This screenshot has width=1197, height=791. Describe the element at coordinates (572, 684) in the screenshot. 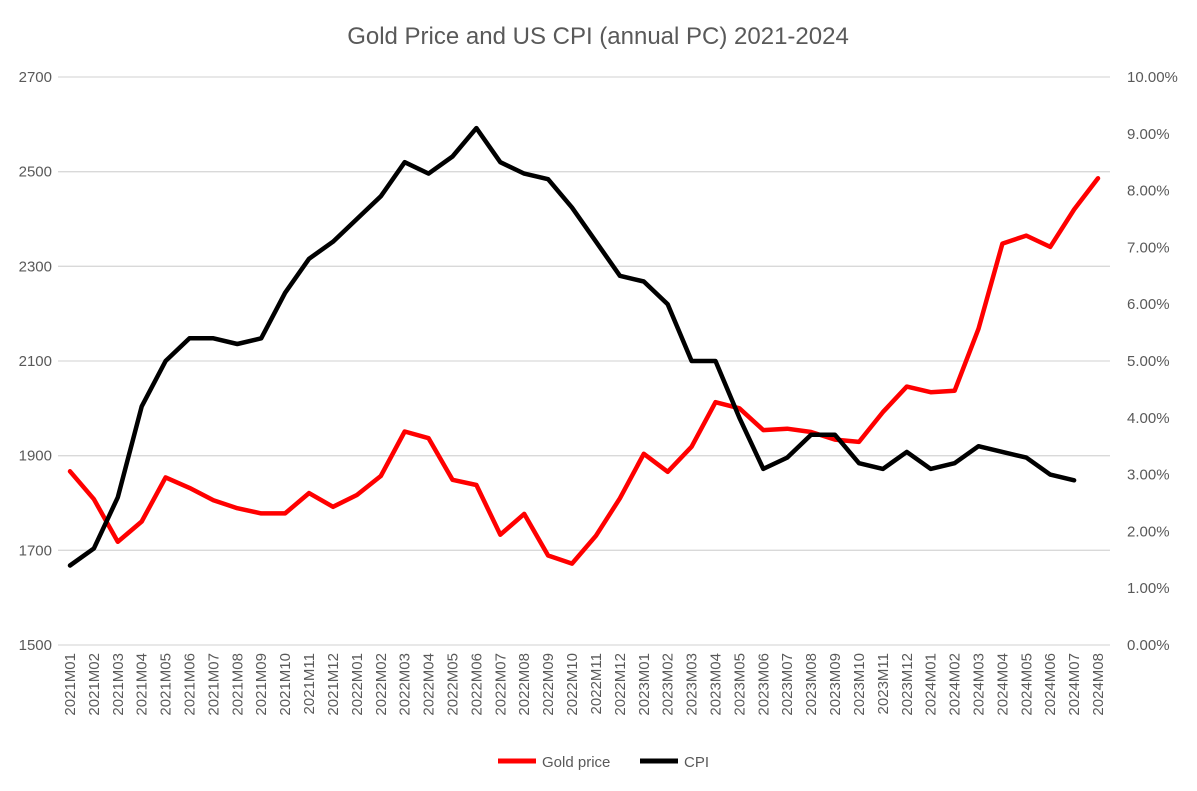

I see `x-tick-label: 2022M10` at that location.